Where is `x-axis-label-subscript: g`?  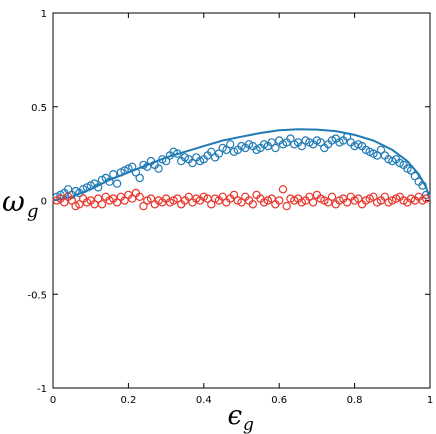 x-axis-label-subscript: g is located at coordinates (248, 424).